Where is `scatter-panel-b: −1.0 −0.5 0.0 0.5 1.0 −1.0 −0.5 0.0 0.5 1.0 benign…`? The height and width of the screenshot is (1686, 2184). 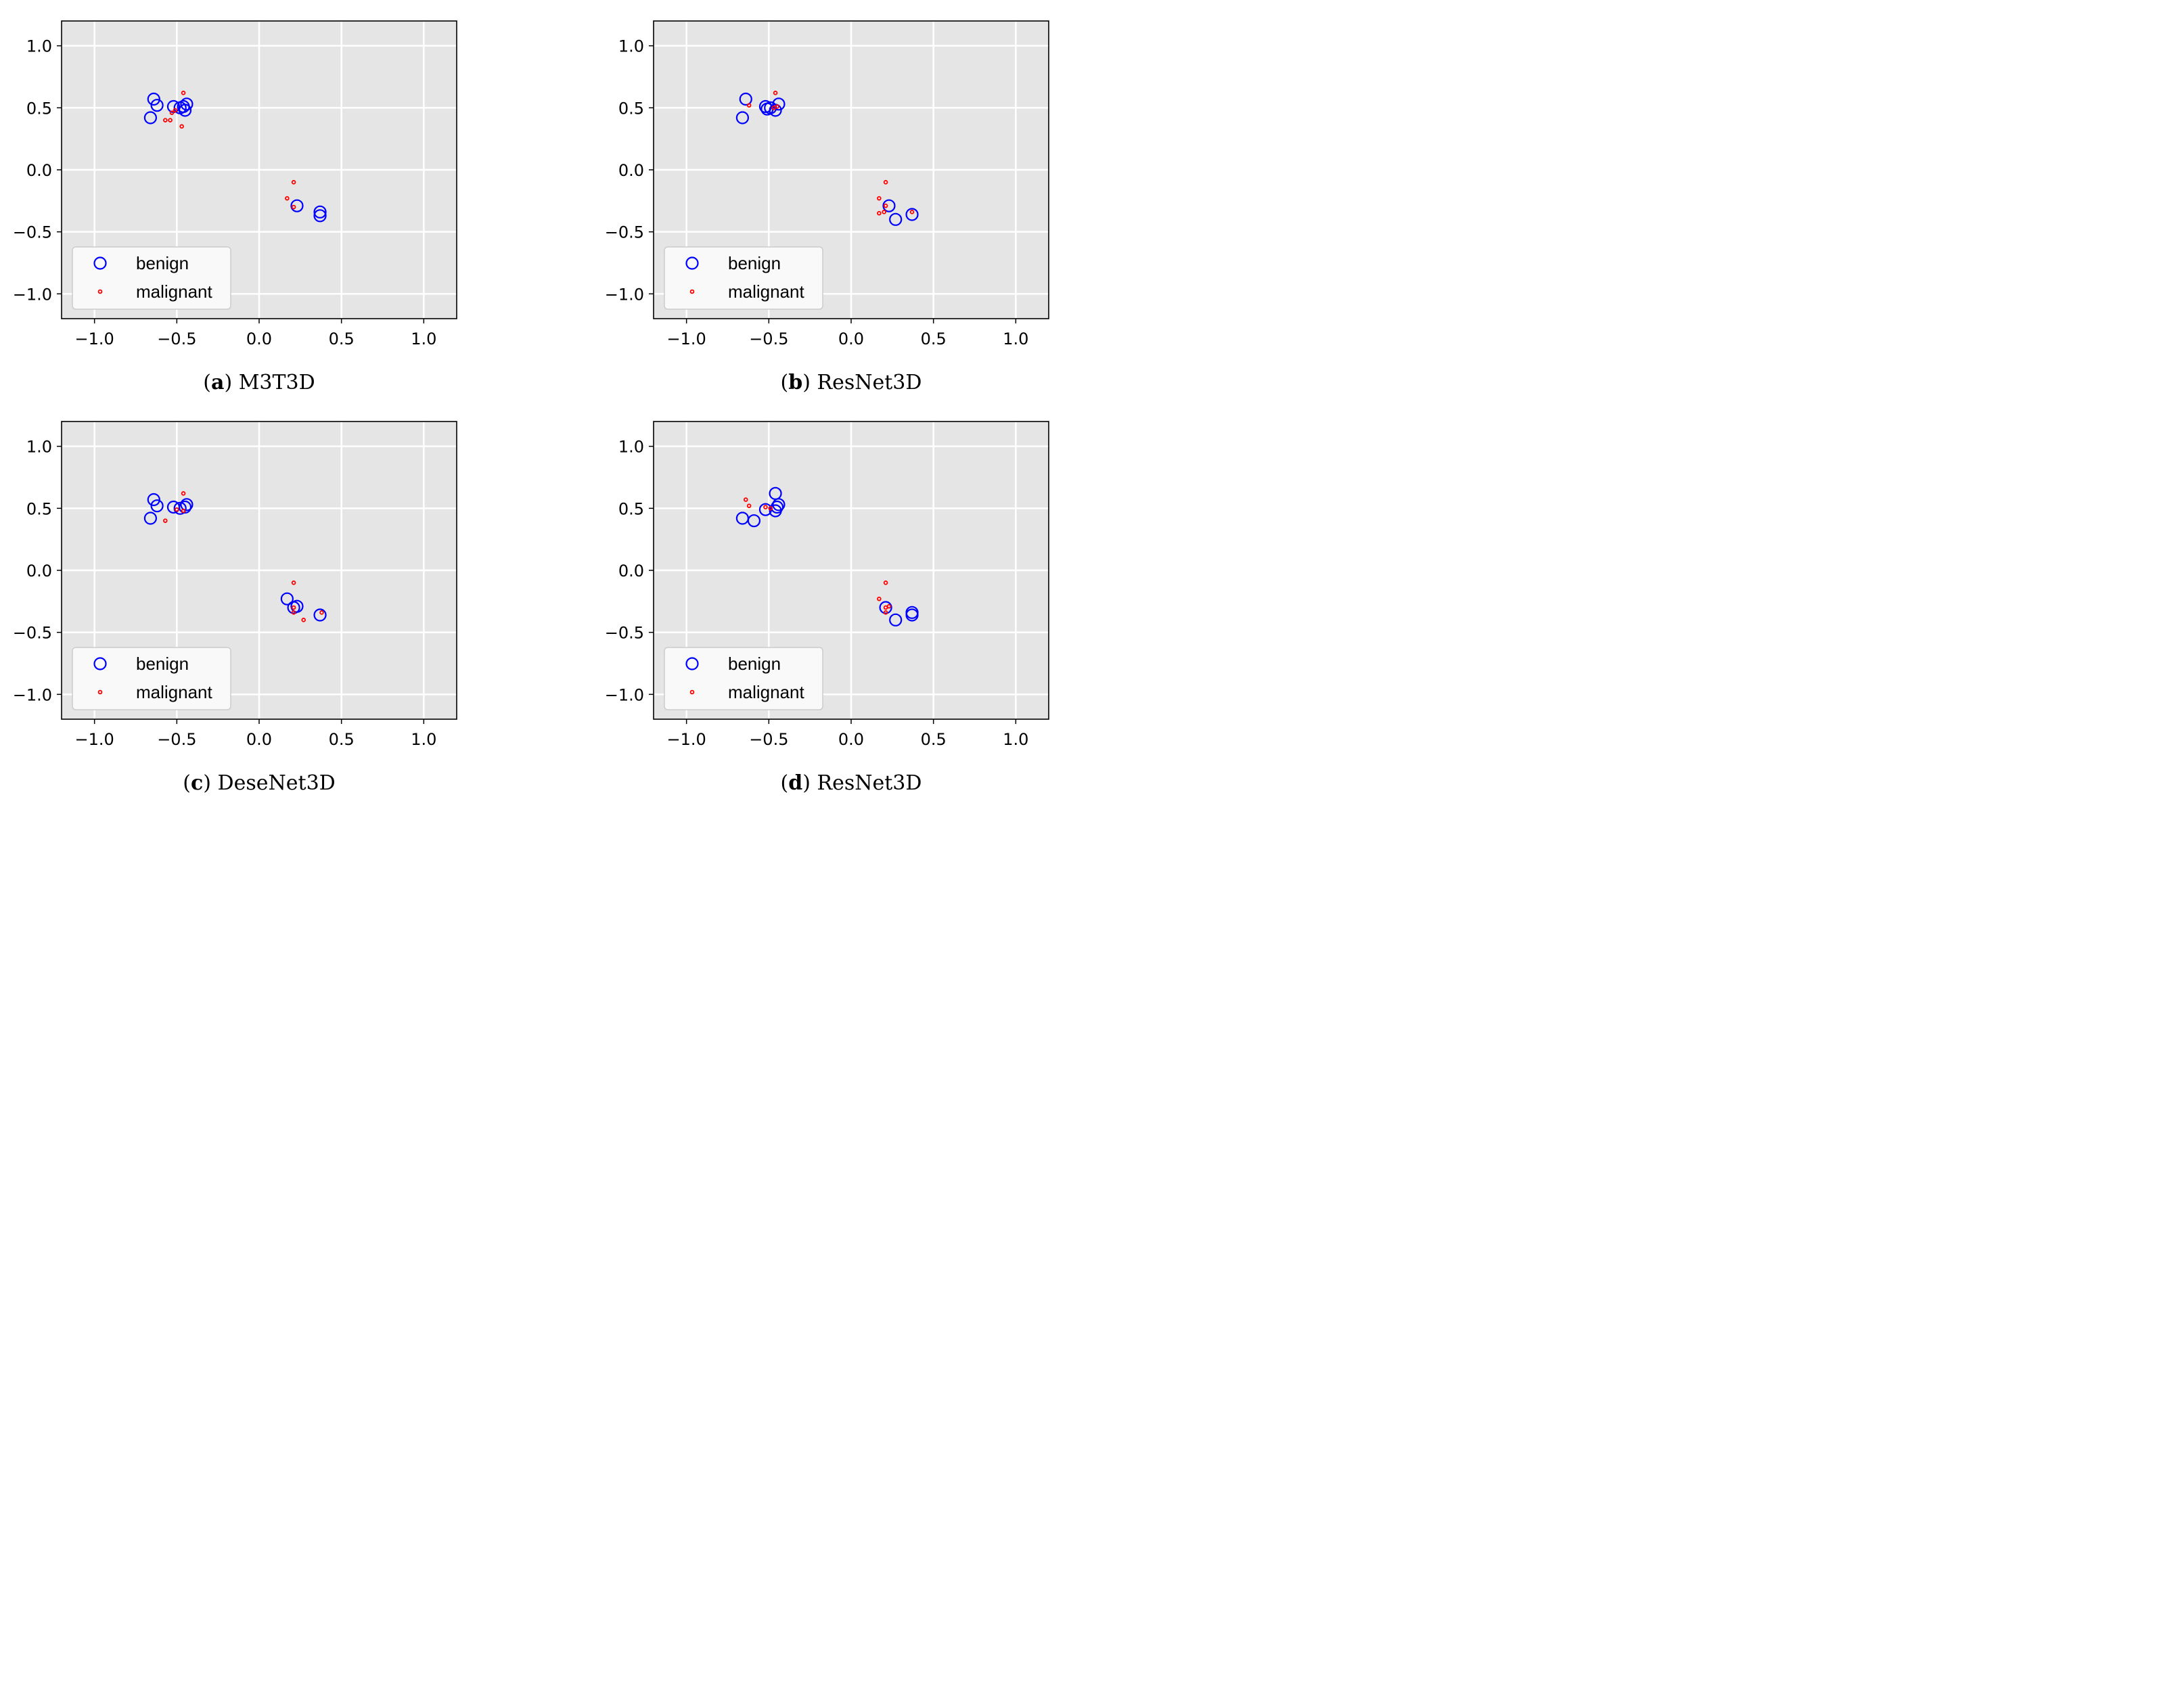
scatter-panel-b: −1.0 −0.5 0.0 0.5 1.0 −1.0 −0.5 0.0 0.5 1.0 benign… is located at coordinates (827, 184).